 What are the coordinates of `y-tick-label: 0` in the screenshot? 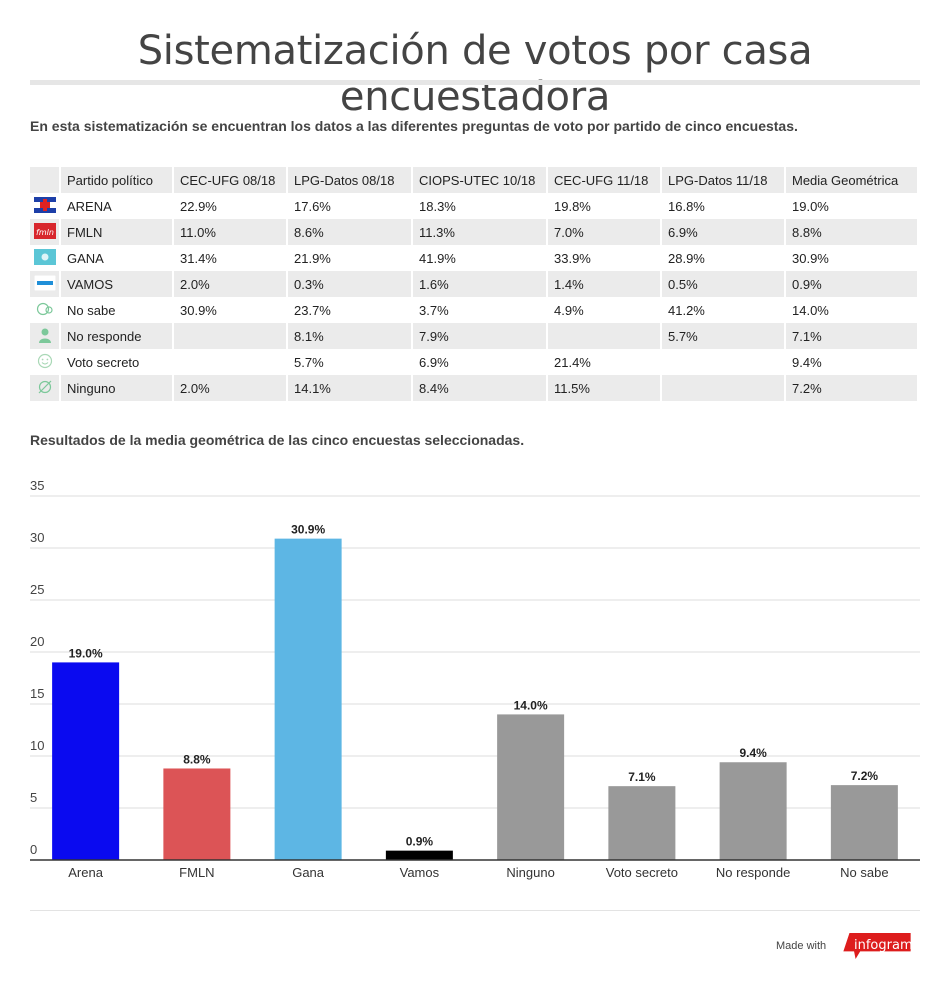 It's located at (33, 849).